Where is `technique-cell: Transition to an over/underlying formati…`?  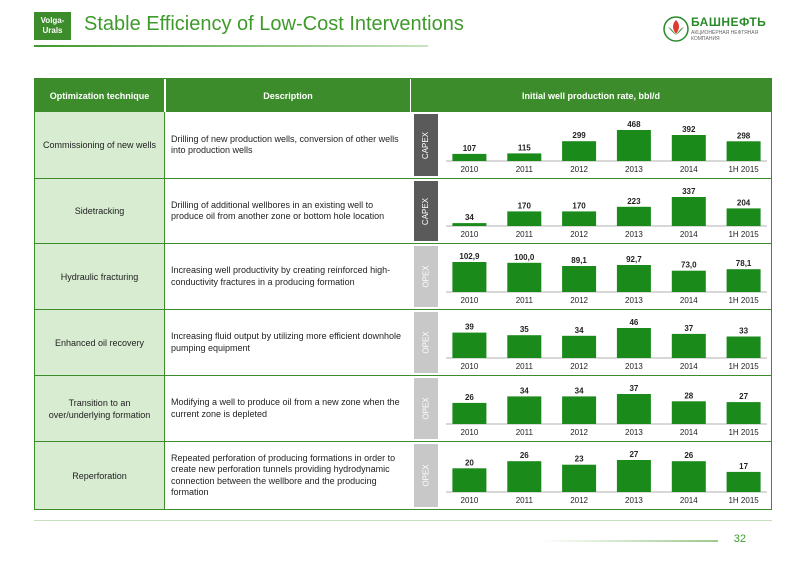 technique-cell: Transition to an over/underlying formati… is located at coordinates (100, 408).